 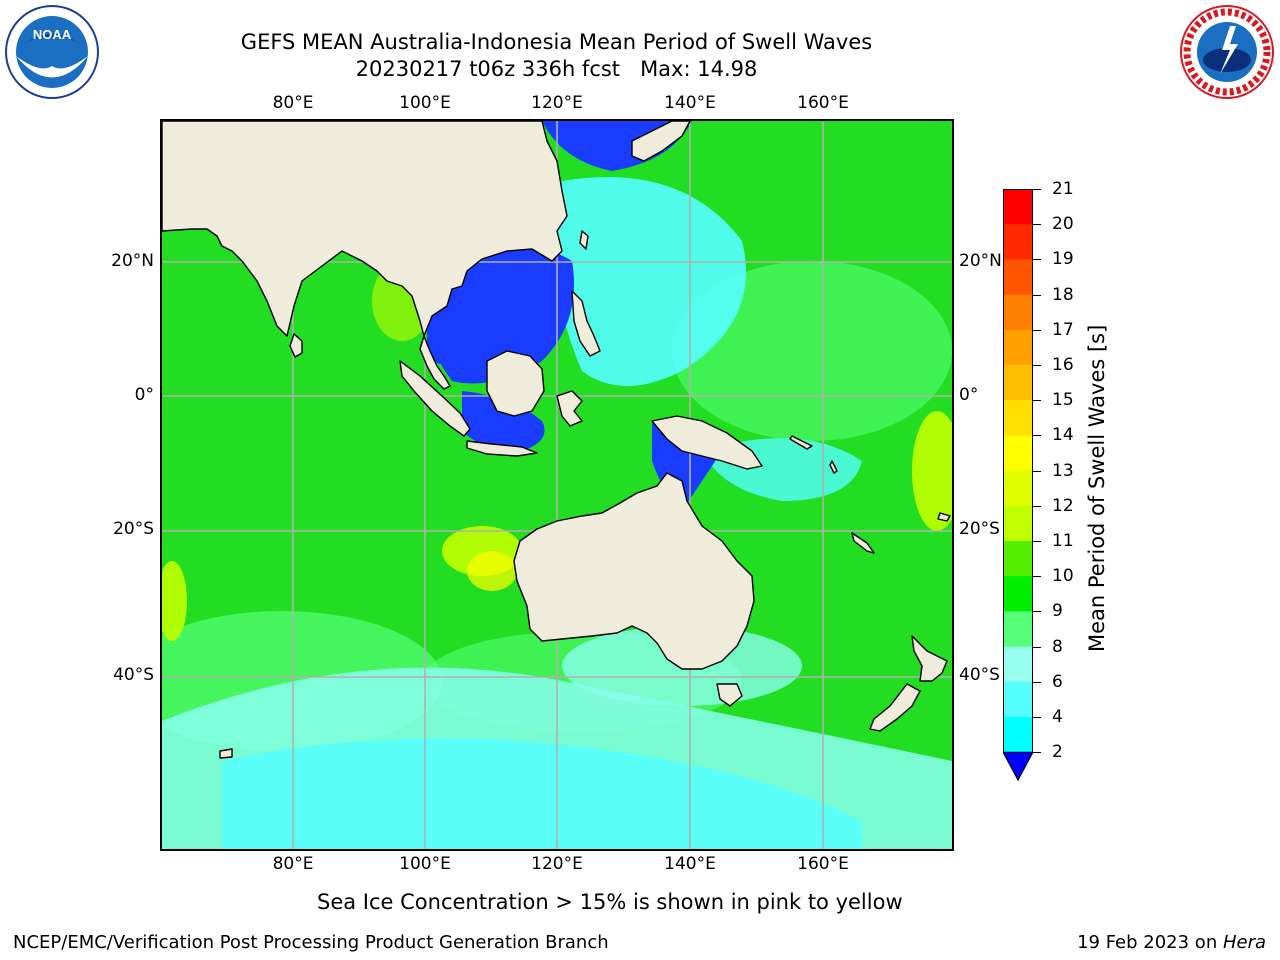 What do you see at coordinates (542, 793) in the screenshot?
I see `ocean-cyan-band-south-inner` at bounding box center [542, 793].